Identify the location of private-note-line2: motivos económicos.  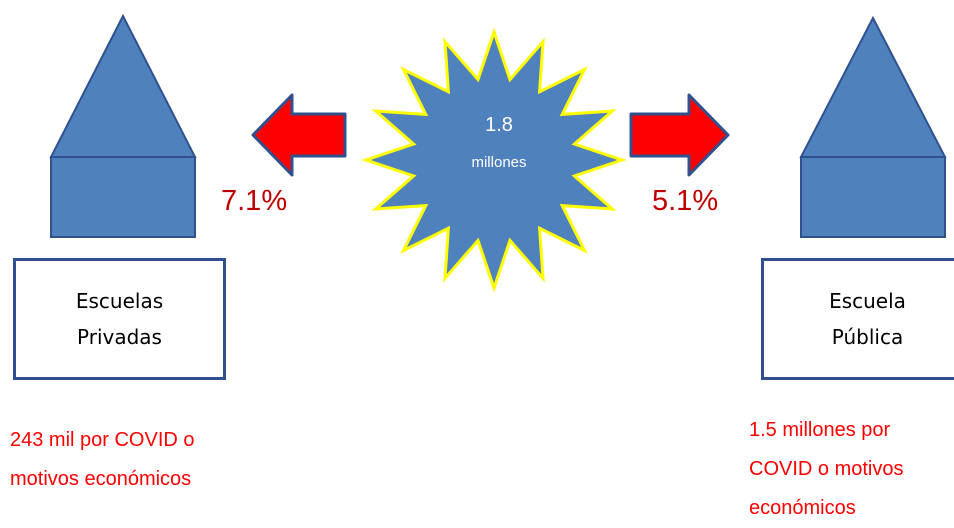
(101, 479).